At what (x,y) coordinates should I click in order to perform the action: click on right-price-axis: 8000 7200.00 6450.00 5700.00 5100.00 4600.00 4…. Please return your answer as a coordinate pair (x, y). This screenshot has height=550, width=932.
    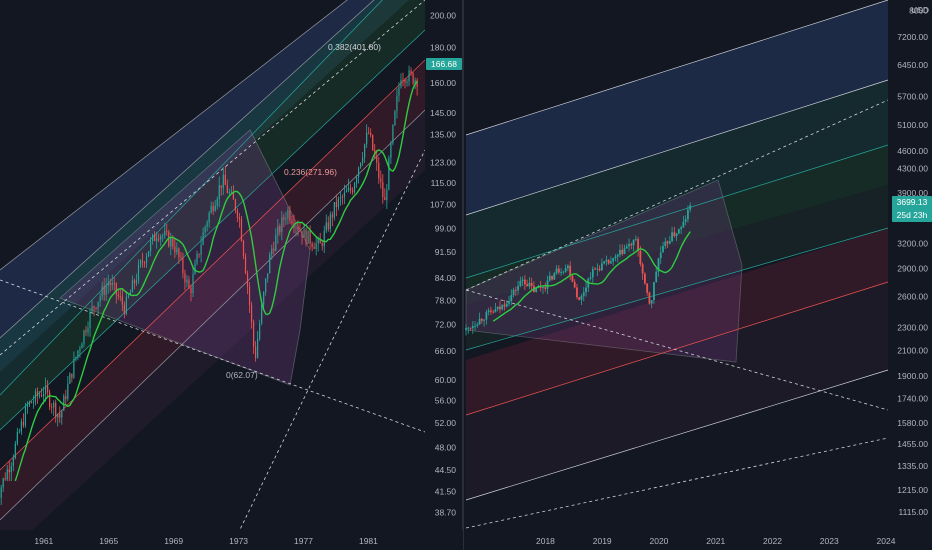
    Looking at the image, I should click on (910, 265).